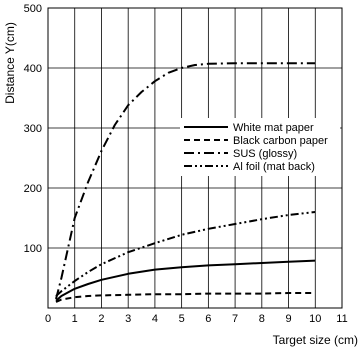 The image size is (360, 349). I want to click on x-tick-label: 11, so click(341, 319).